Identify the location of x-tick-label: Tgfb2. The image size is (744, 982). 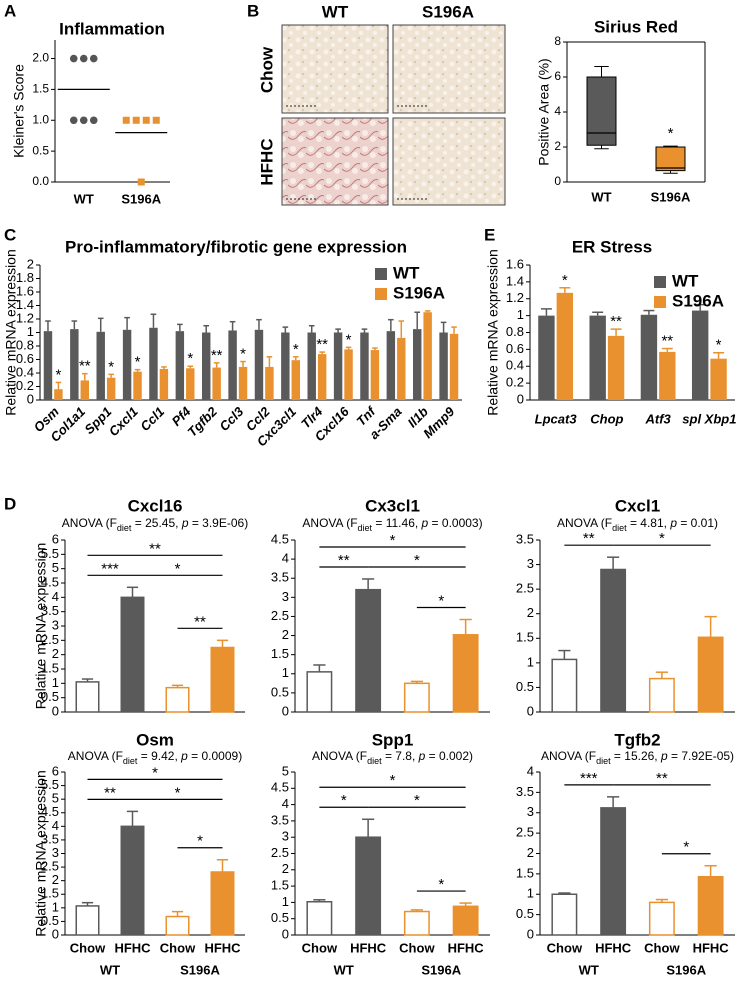
(202, 421).